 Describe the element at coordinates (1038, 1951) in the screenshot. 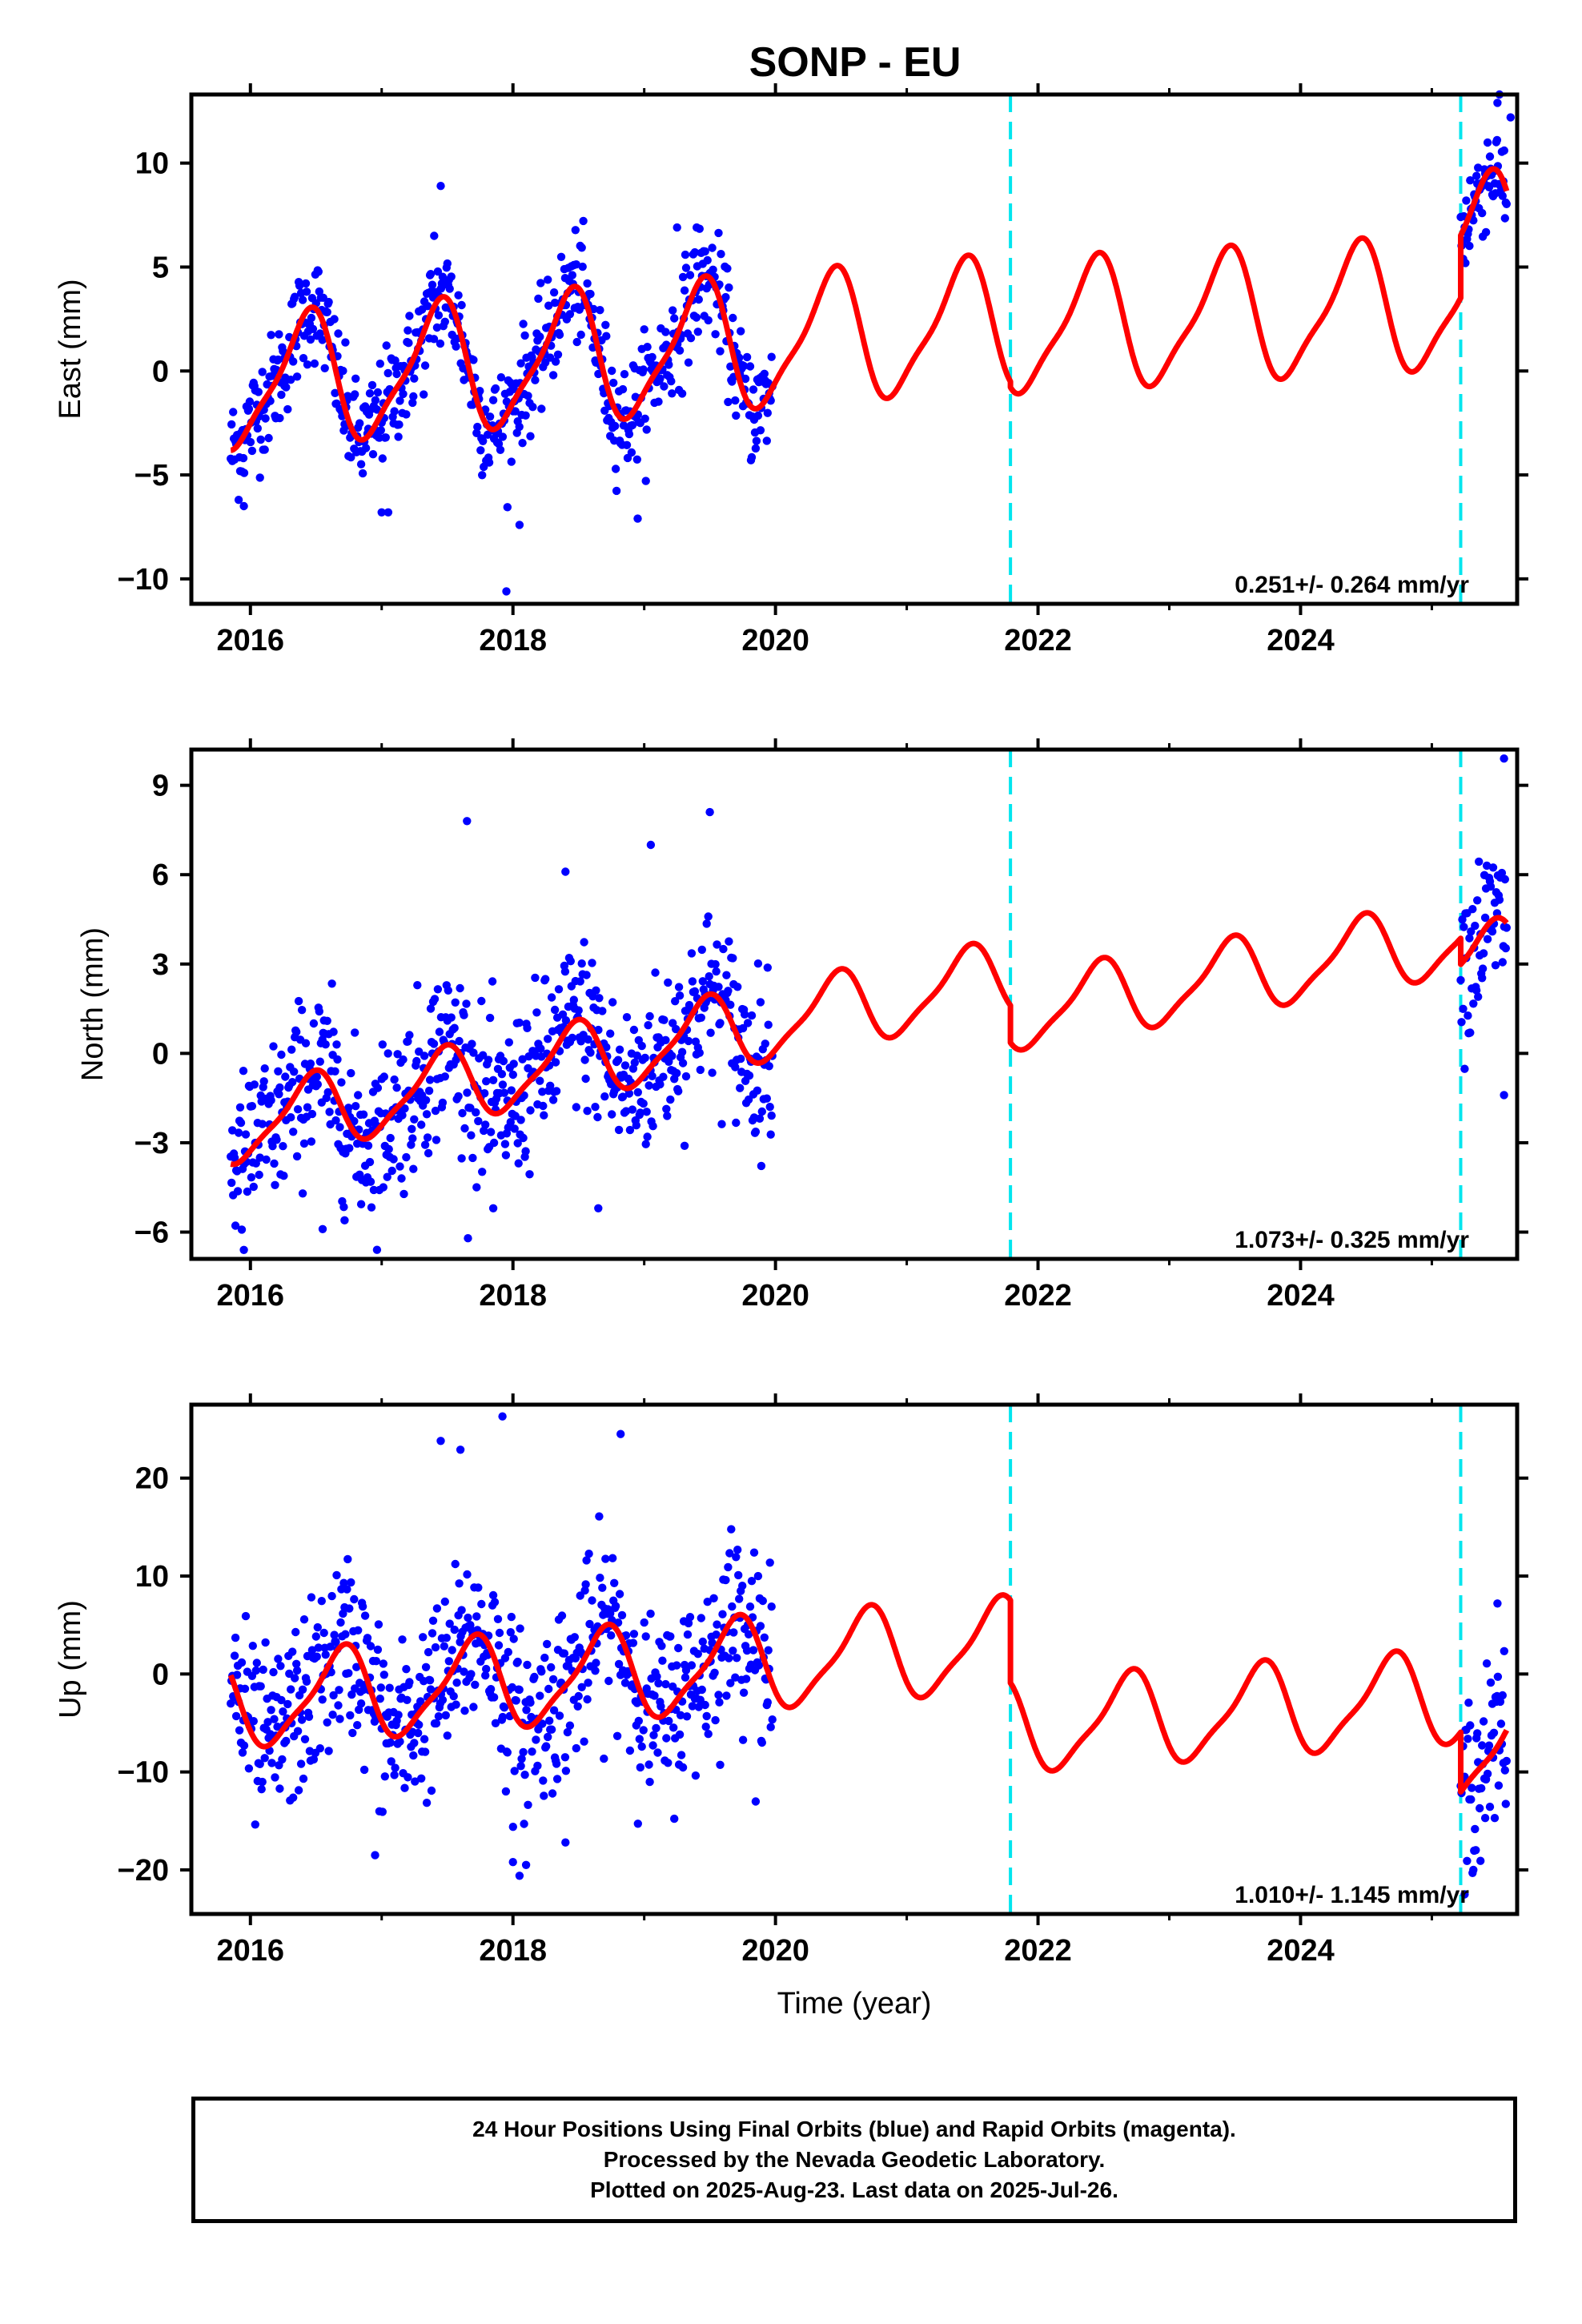

I see `up-x-tick-label: 2022` at that location.